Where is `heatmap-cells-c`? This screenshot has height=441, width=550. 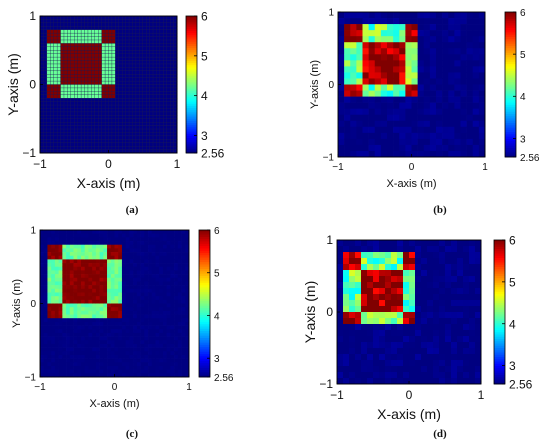 heatmap-cells-c is located at coordinates (115, 304).